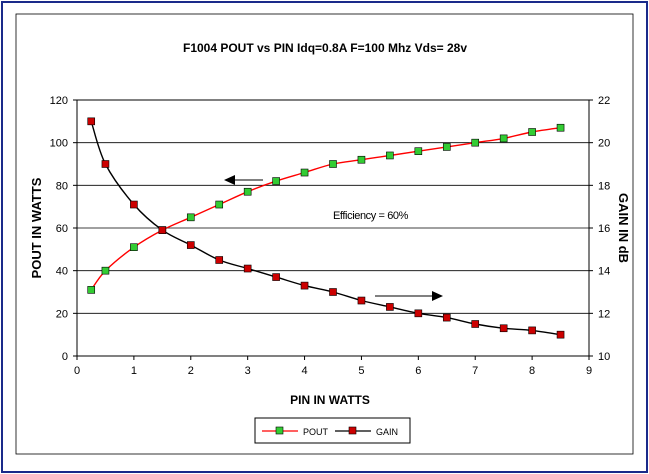 The width and height of the screenshot is (649, 474). What do you see at coordinates (77, 371) in the screenshot?
I see `x-tick-label: 0` at bounding box center [77, 371].